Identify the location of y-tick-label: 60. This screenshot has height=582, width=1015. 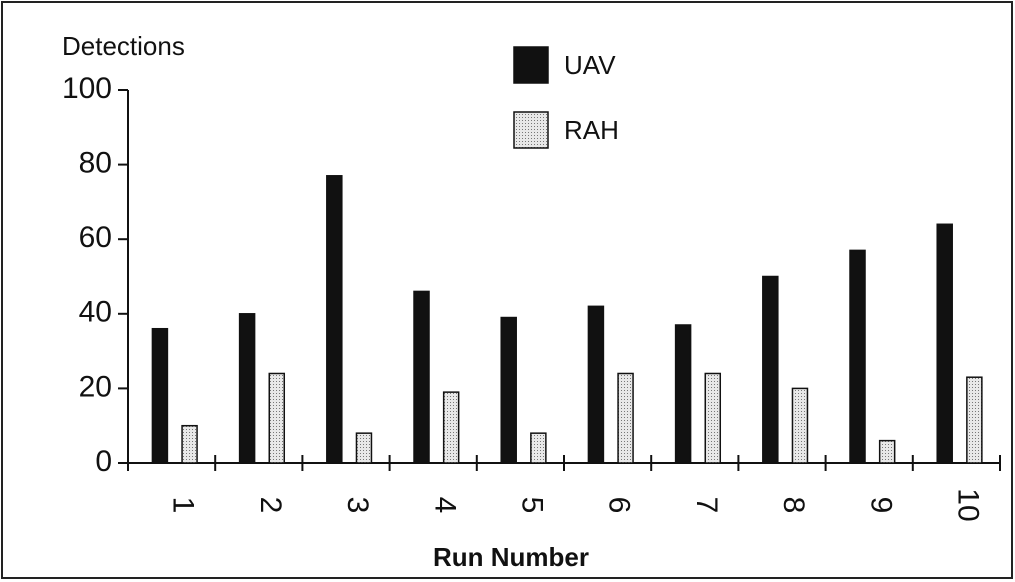
(95, 237).